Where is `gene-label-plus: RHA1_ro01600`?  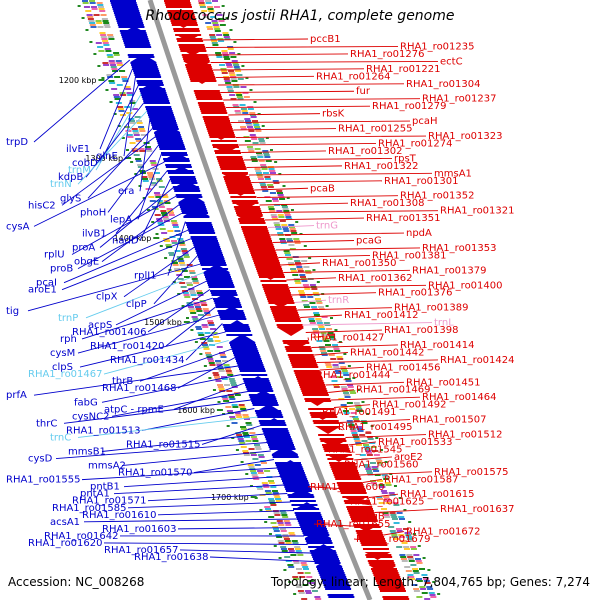
gene-label-plus: RHA1_ro01600 is located at coordinates (347, 487).